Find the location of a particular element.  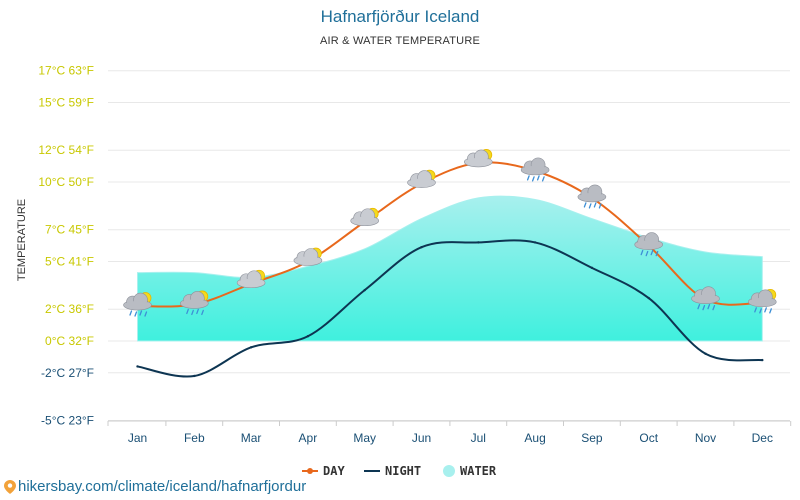

legend-swatch is located at coordinates (449, 471).